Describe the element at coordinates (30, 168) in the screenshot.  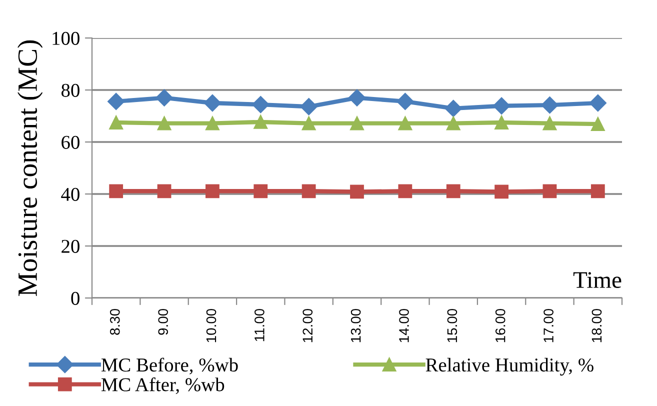
I see `y-axis-title: Moisture content (MC)` at that location.